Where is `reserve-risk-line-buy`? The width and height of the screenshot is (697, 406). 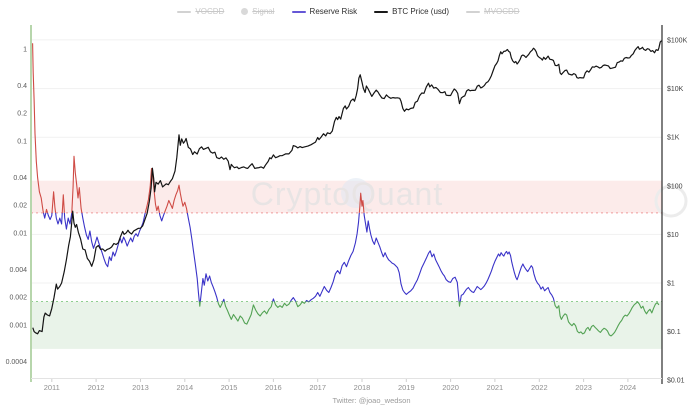 reserve-risk-line-buy is located at coordinates (429, 319).